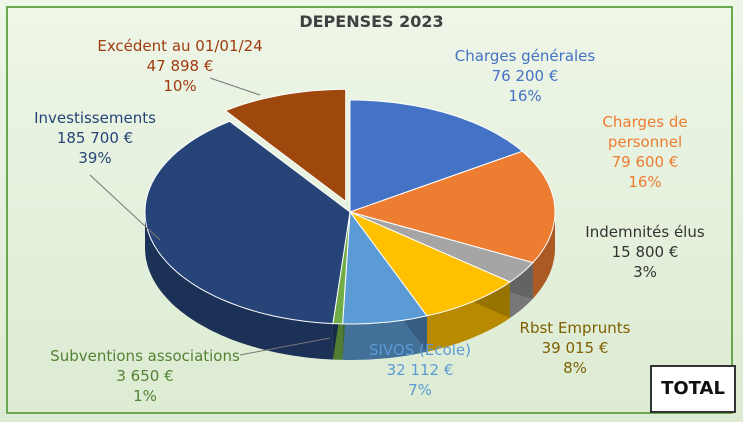 The height and width of the screenshot is (422, 743). What do you see at coordinates (180, 86) in the screenshot?
I see `label-percent: 10%` at bounding box center [180, 86].